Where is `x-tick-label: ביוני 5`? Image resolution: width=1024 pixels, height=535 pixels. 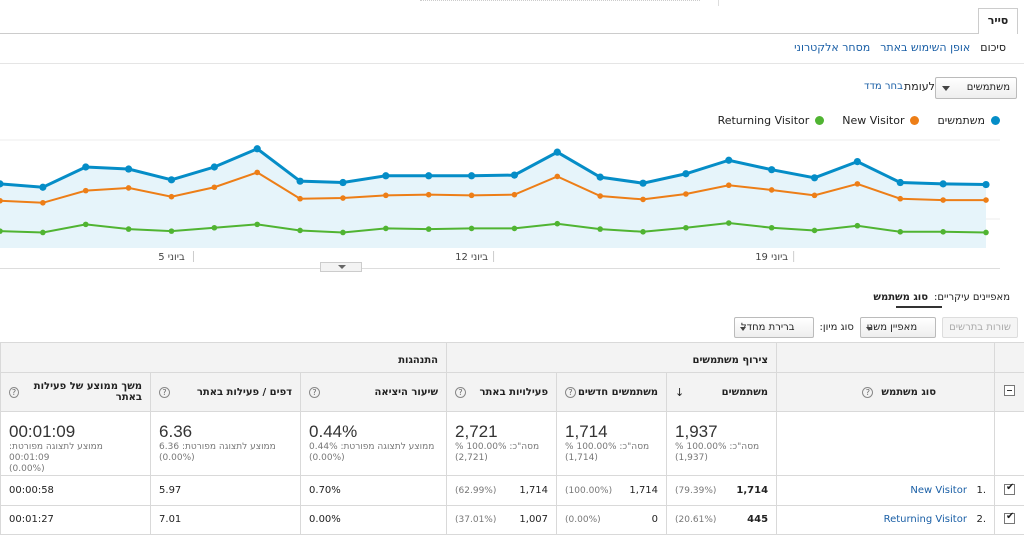
x-tick-label: ביוני 5 is located at coordinates (171, 257).